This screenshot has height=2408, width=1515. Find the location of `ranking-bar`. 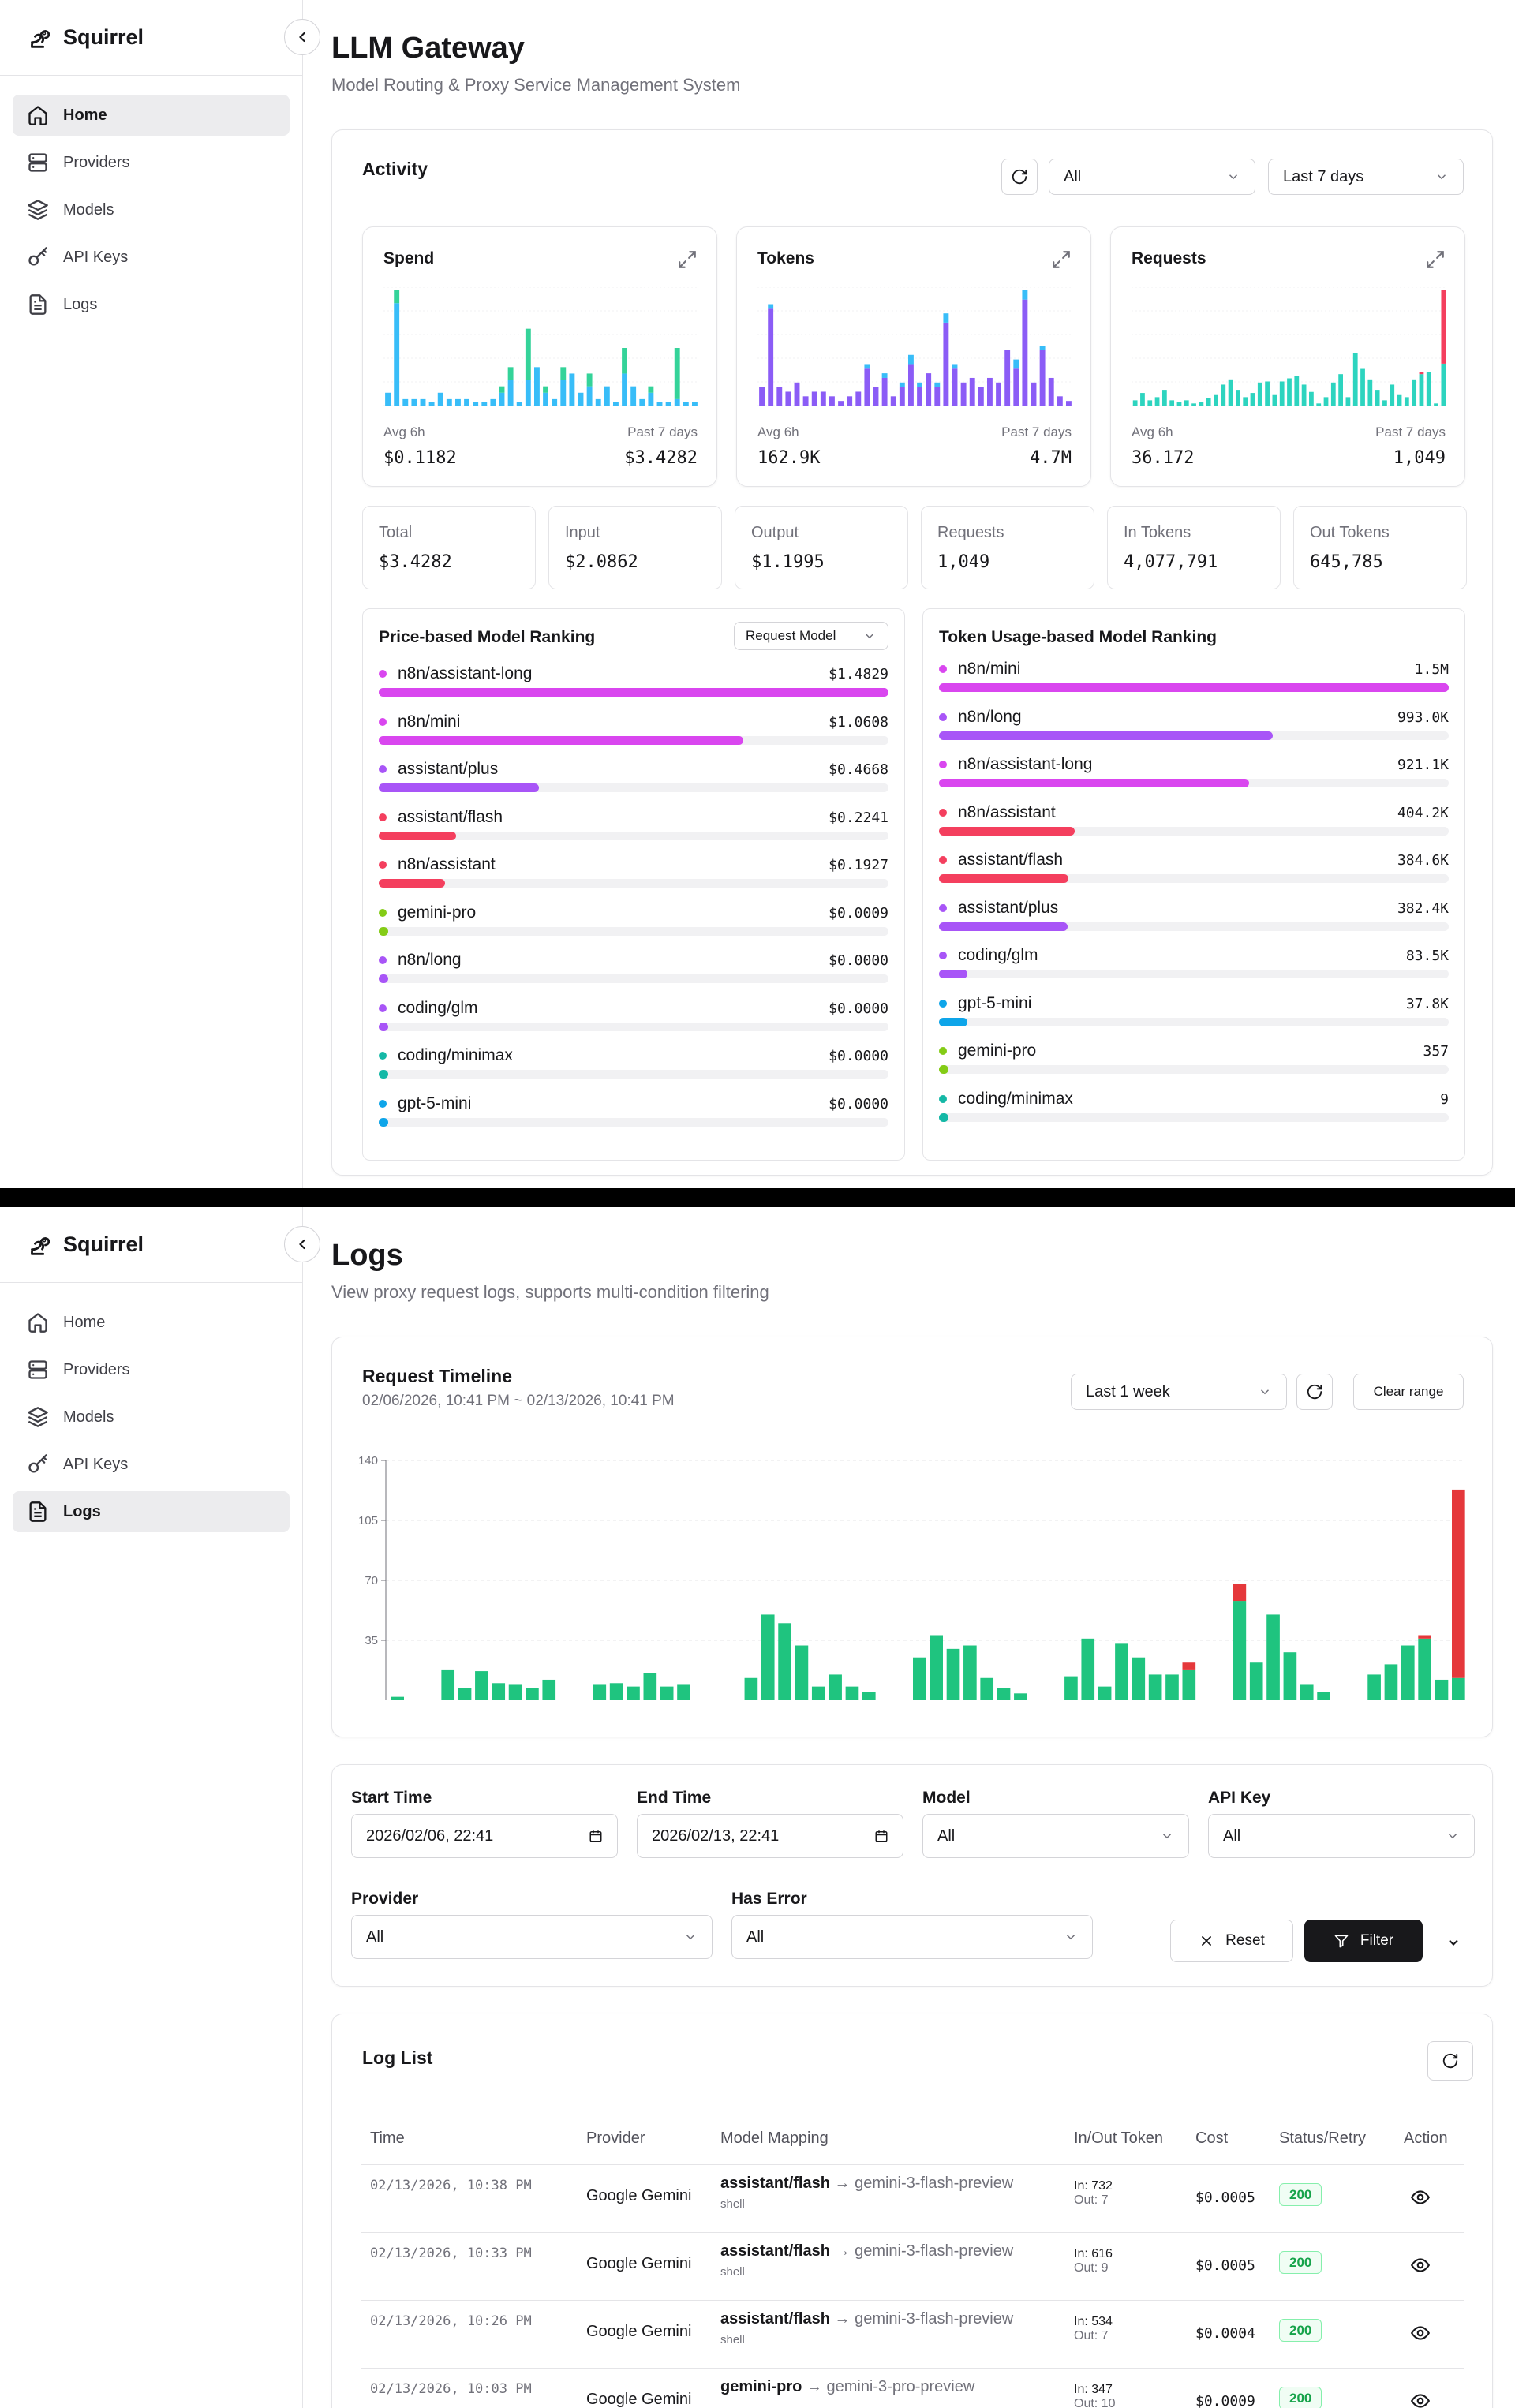

ranking-bar is located at coordinates (1106, 735).